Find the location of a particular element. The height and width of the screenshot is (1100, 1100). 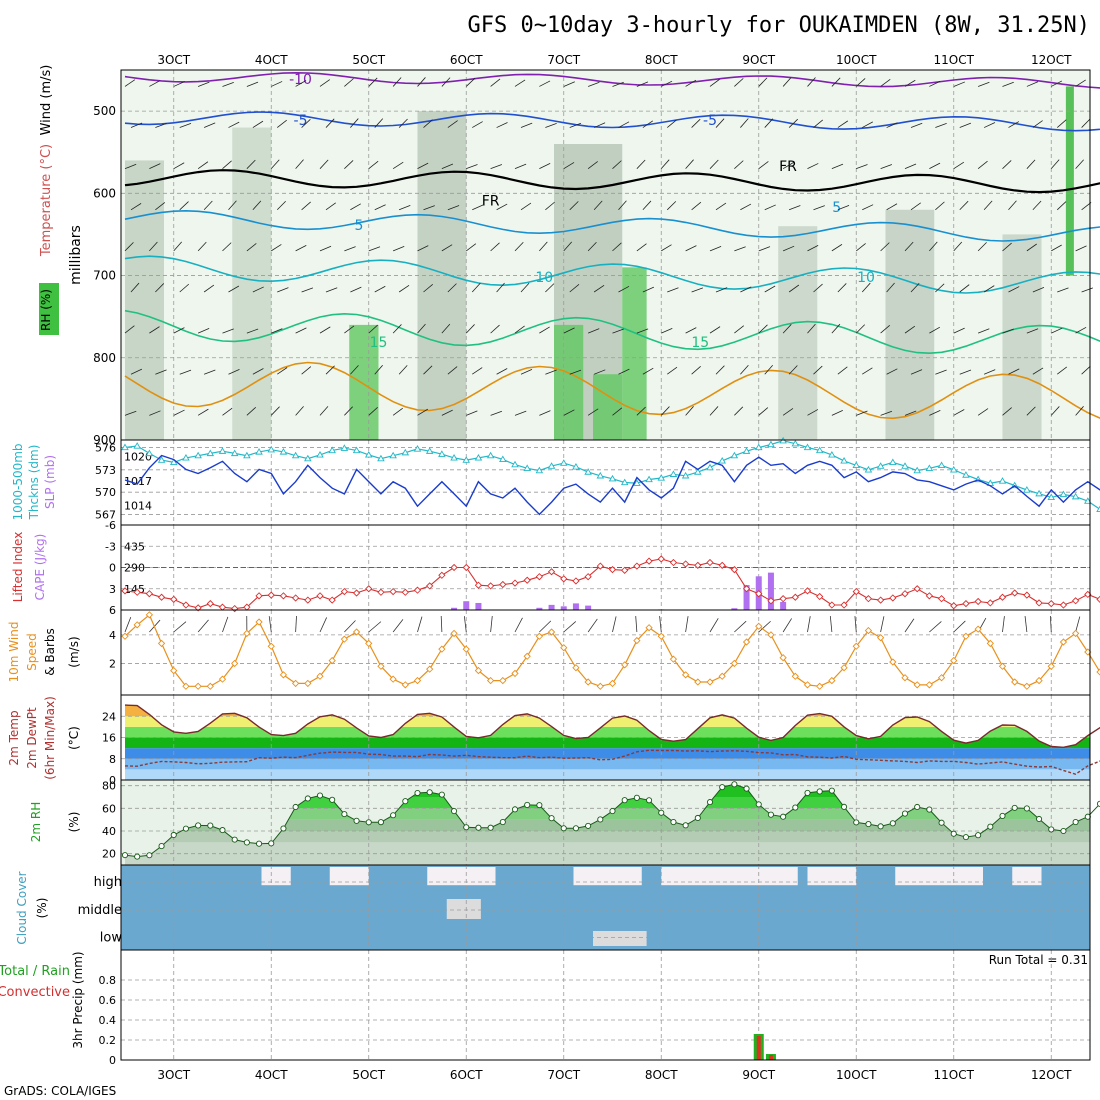

y-tick-left: 573 is located at coordinates (105, 470).